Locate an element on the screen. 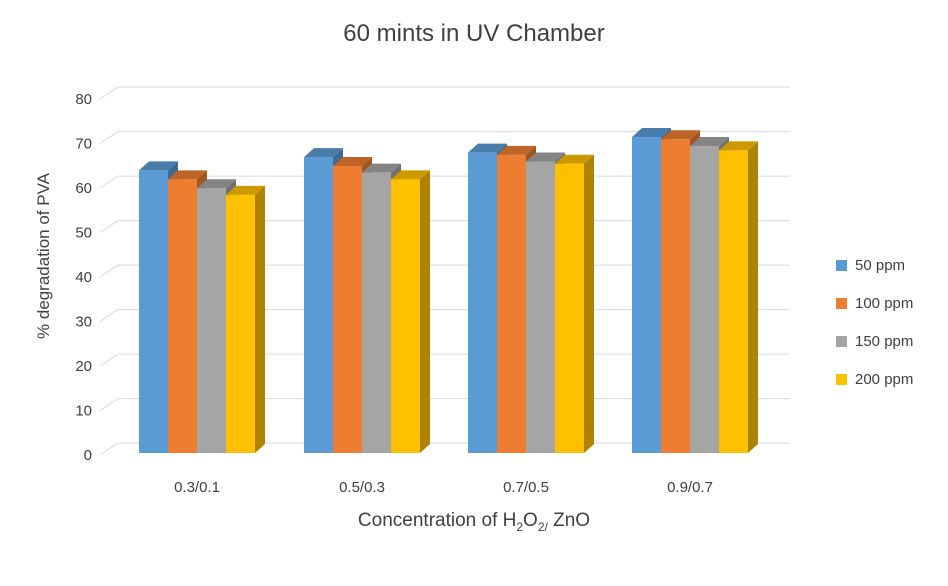 The width and height of the screenshot is (948, 586). y-tick-label: 70 is located at coordinates (83, 144).